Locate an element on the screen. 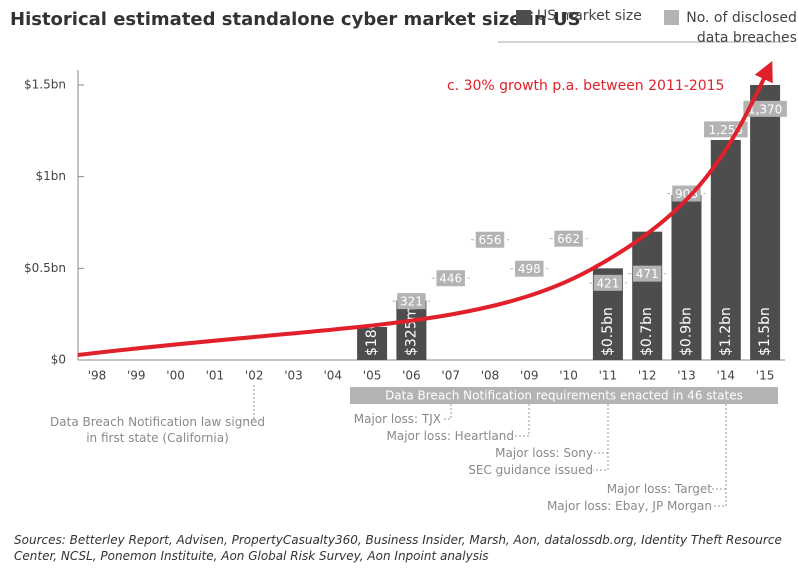 Image resolution: width=798 pixels, height=568 pixels. bar-label: $0.5bn is located at coordinates (608, 331).